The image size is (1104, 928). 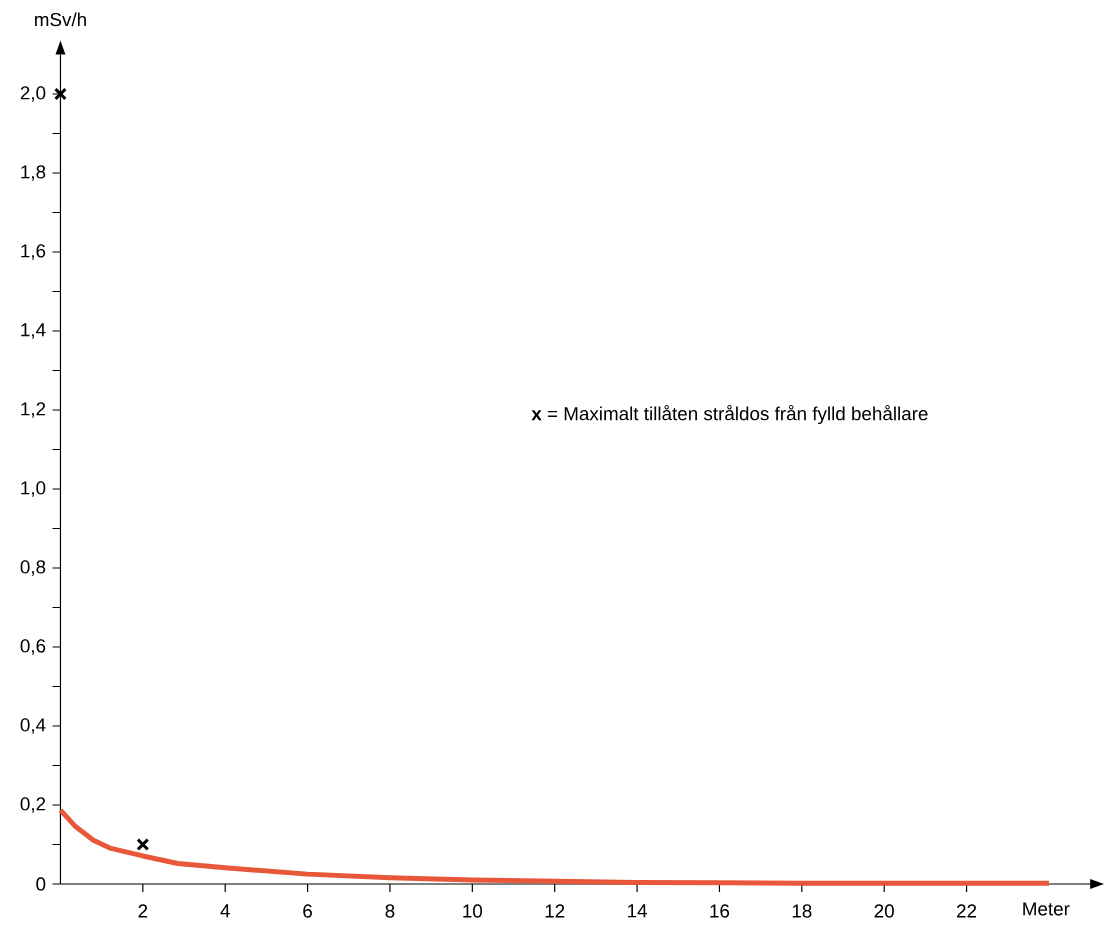 What do you see at coordinates (33, 726) in the screenshot?
I see `y-tick-label: 0,4` at bounding box center [33, 726].